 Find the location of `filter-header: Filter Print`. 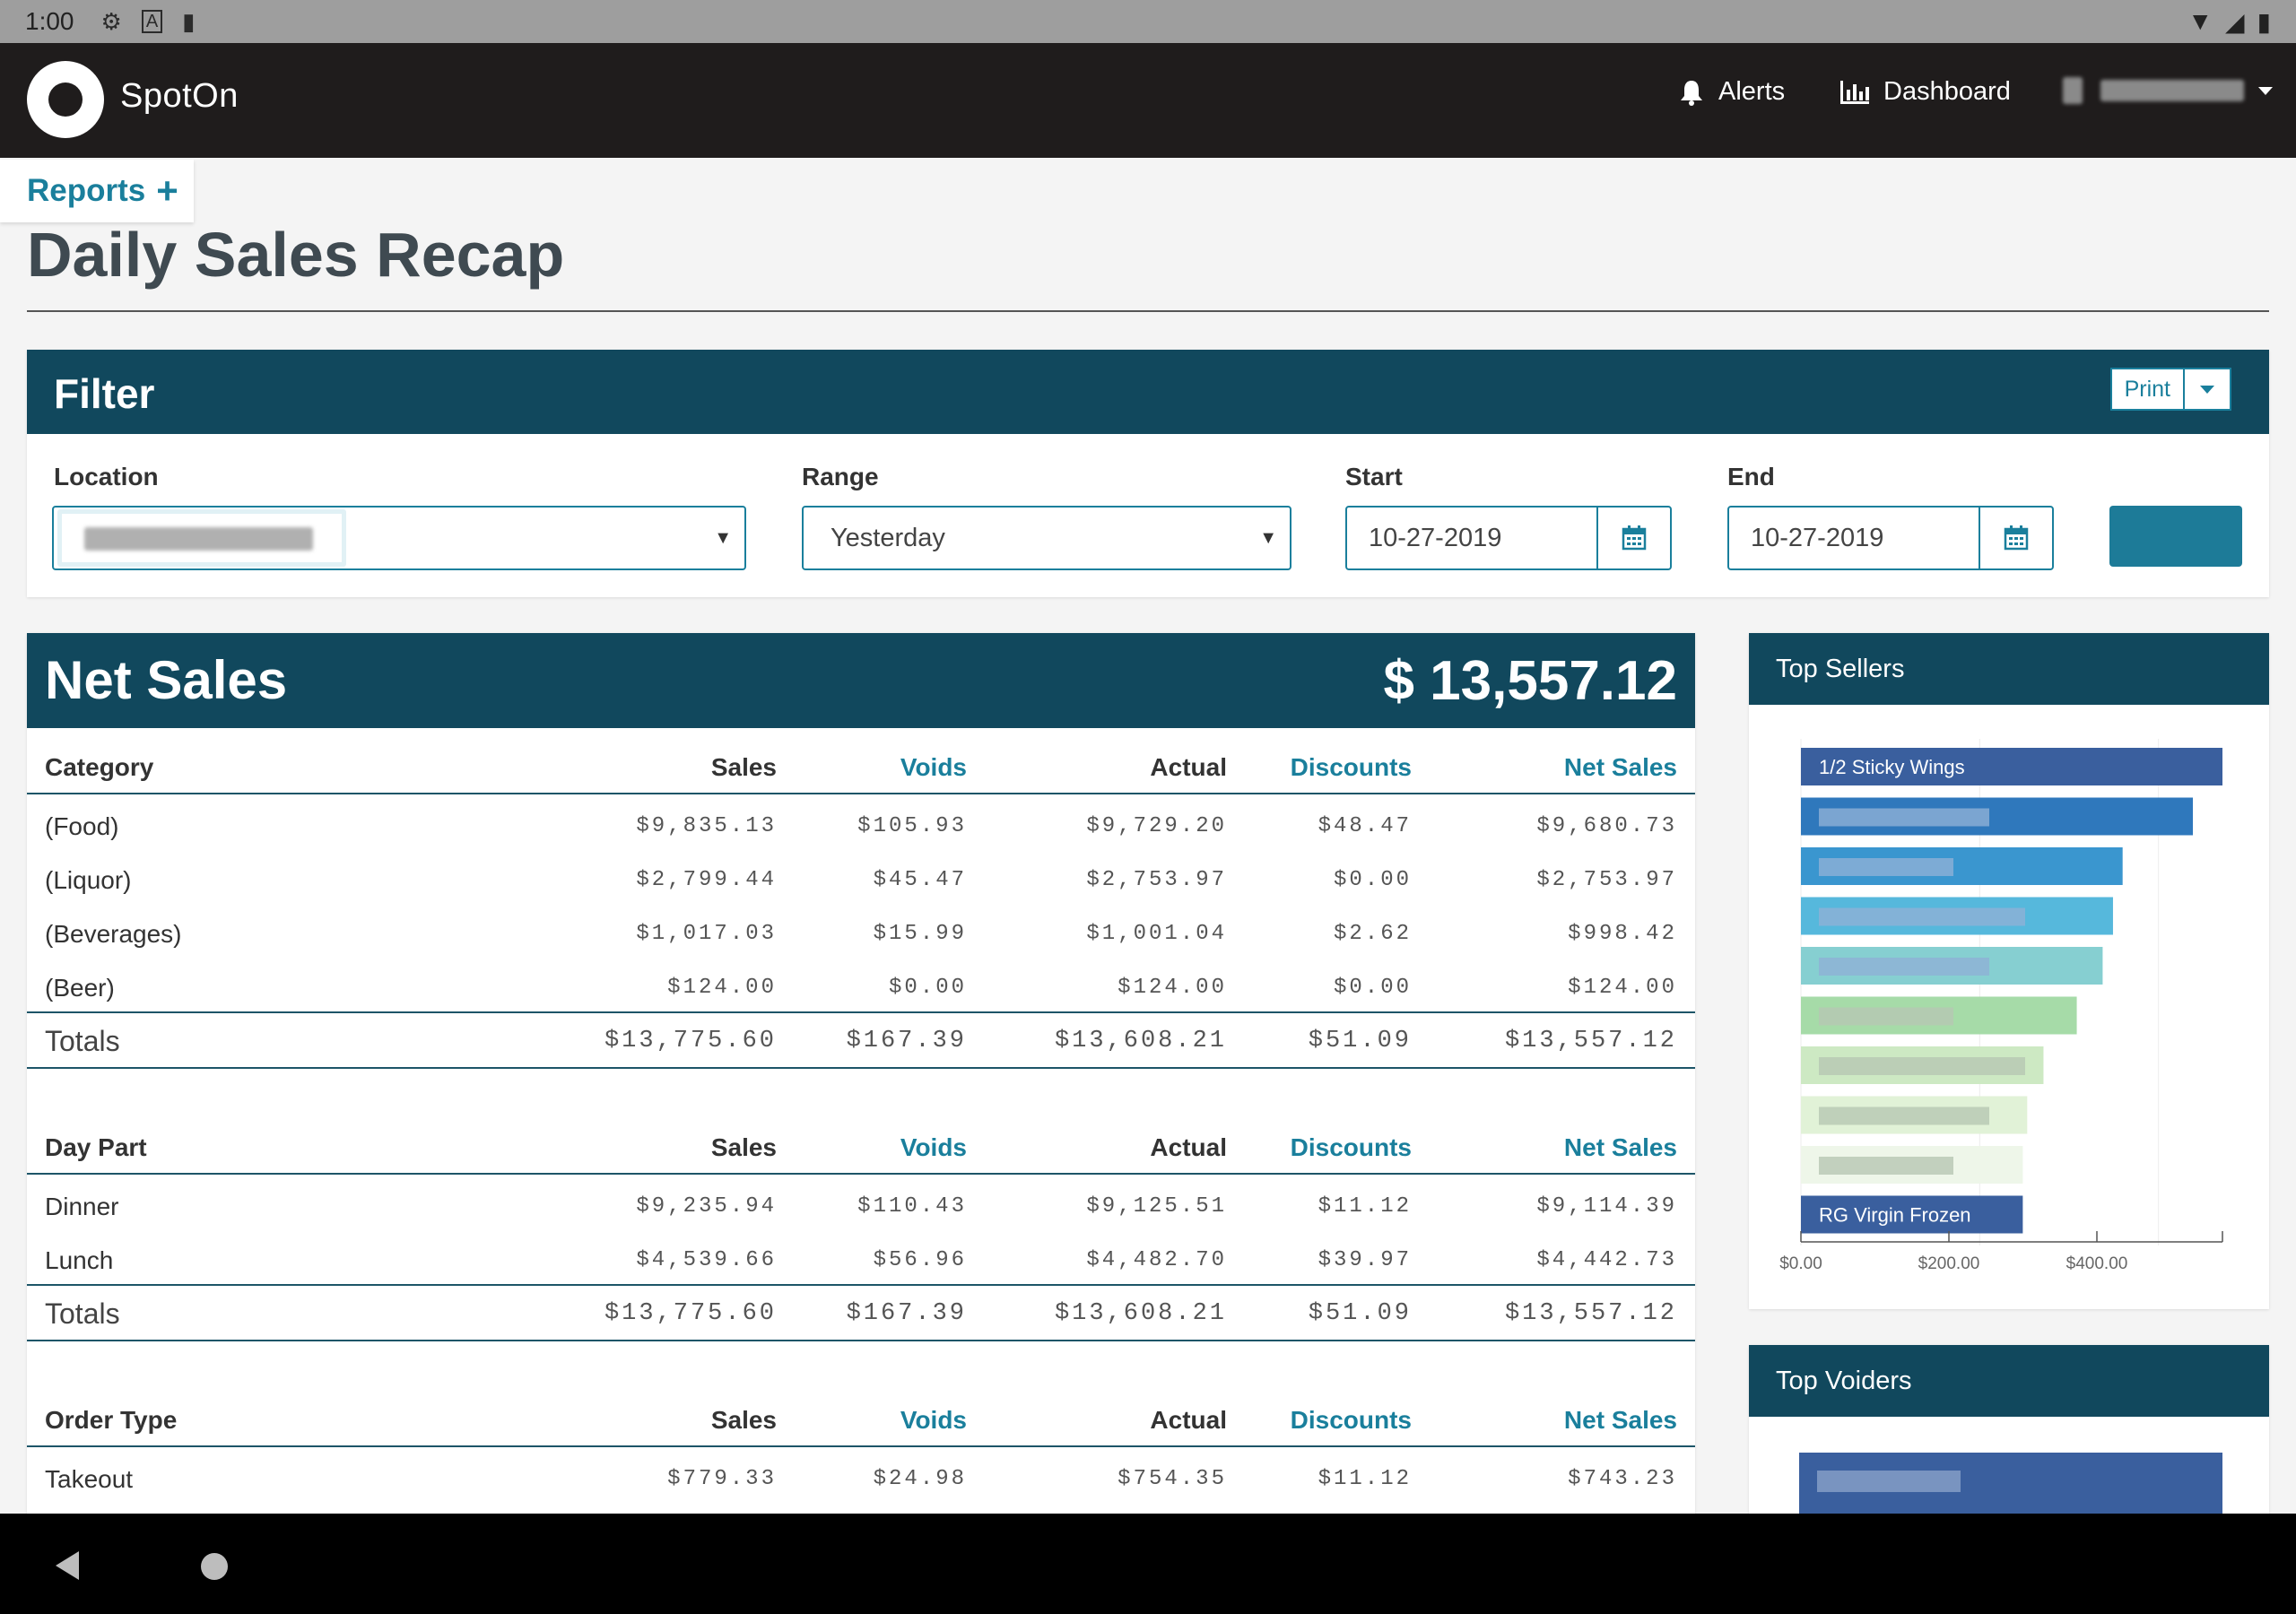

filter-header: Filter Print is located at coordinates (1148, 392).